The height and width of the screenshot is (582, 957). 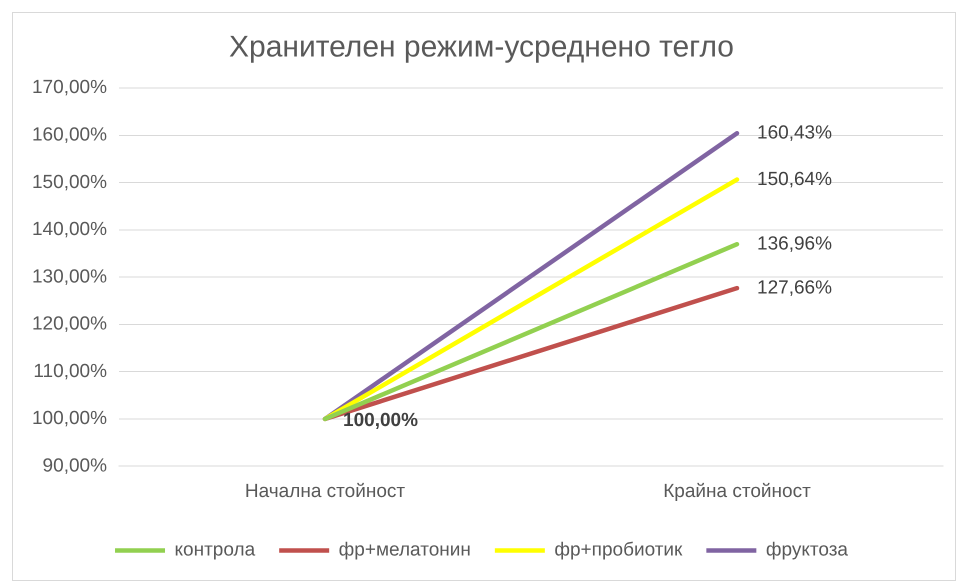 I want to click on y-tick-label: 160,00%, so click(x=70, y=135).